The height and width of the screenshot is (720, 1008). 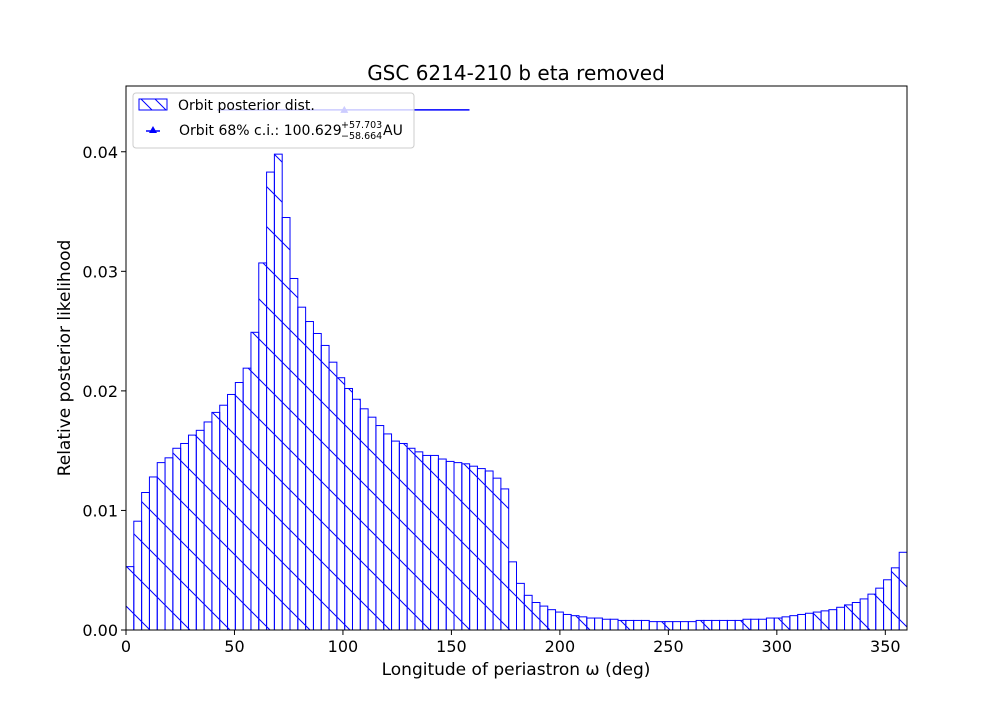 What do you see at coordinates (100, 152) in the screenshot?
I see `y-tick-label: 0.04` at bounding box center [100, 152].